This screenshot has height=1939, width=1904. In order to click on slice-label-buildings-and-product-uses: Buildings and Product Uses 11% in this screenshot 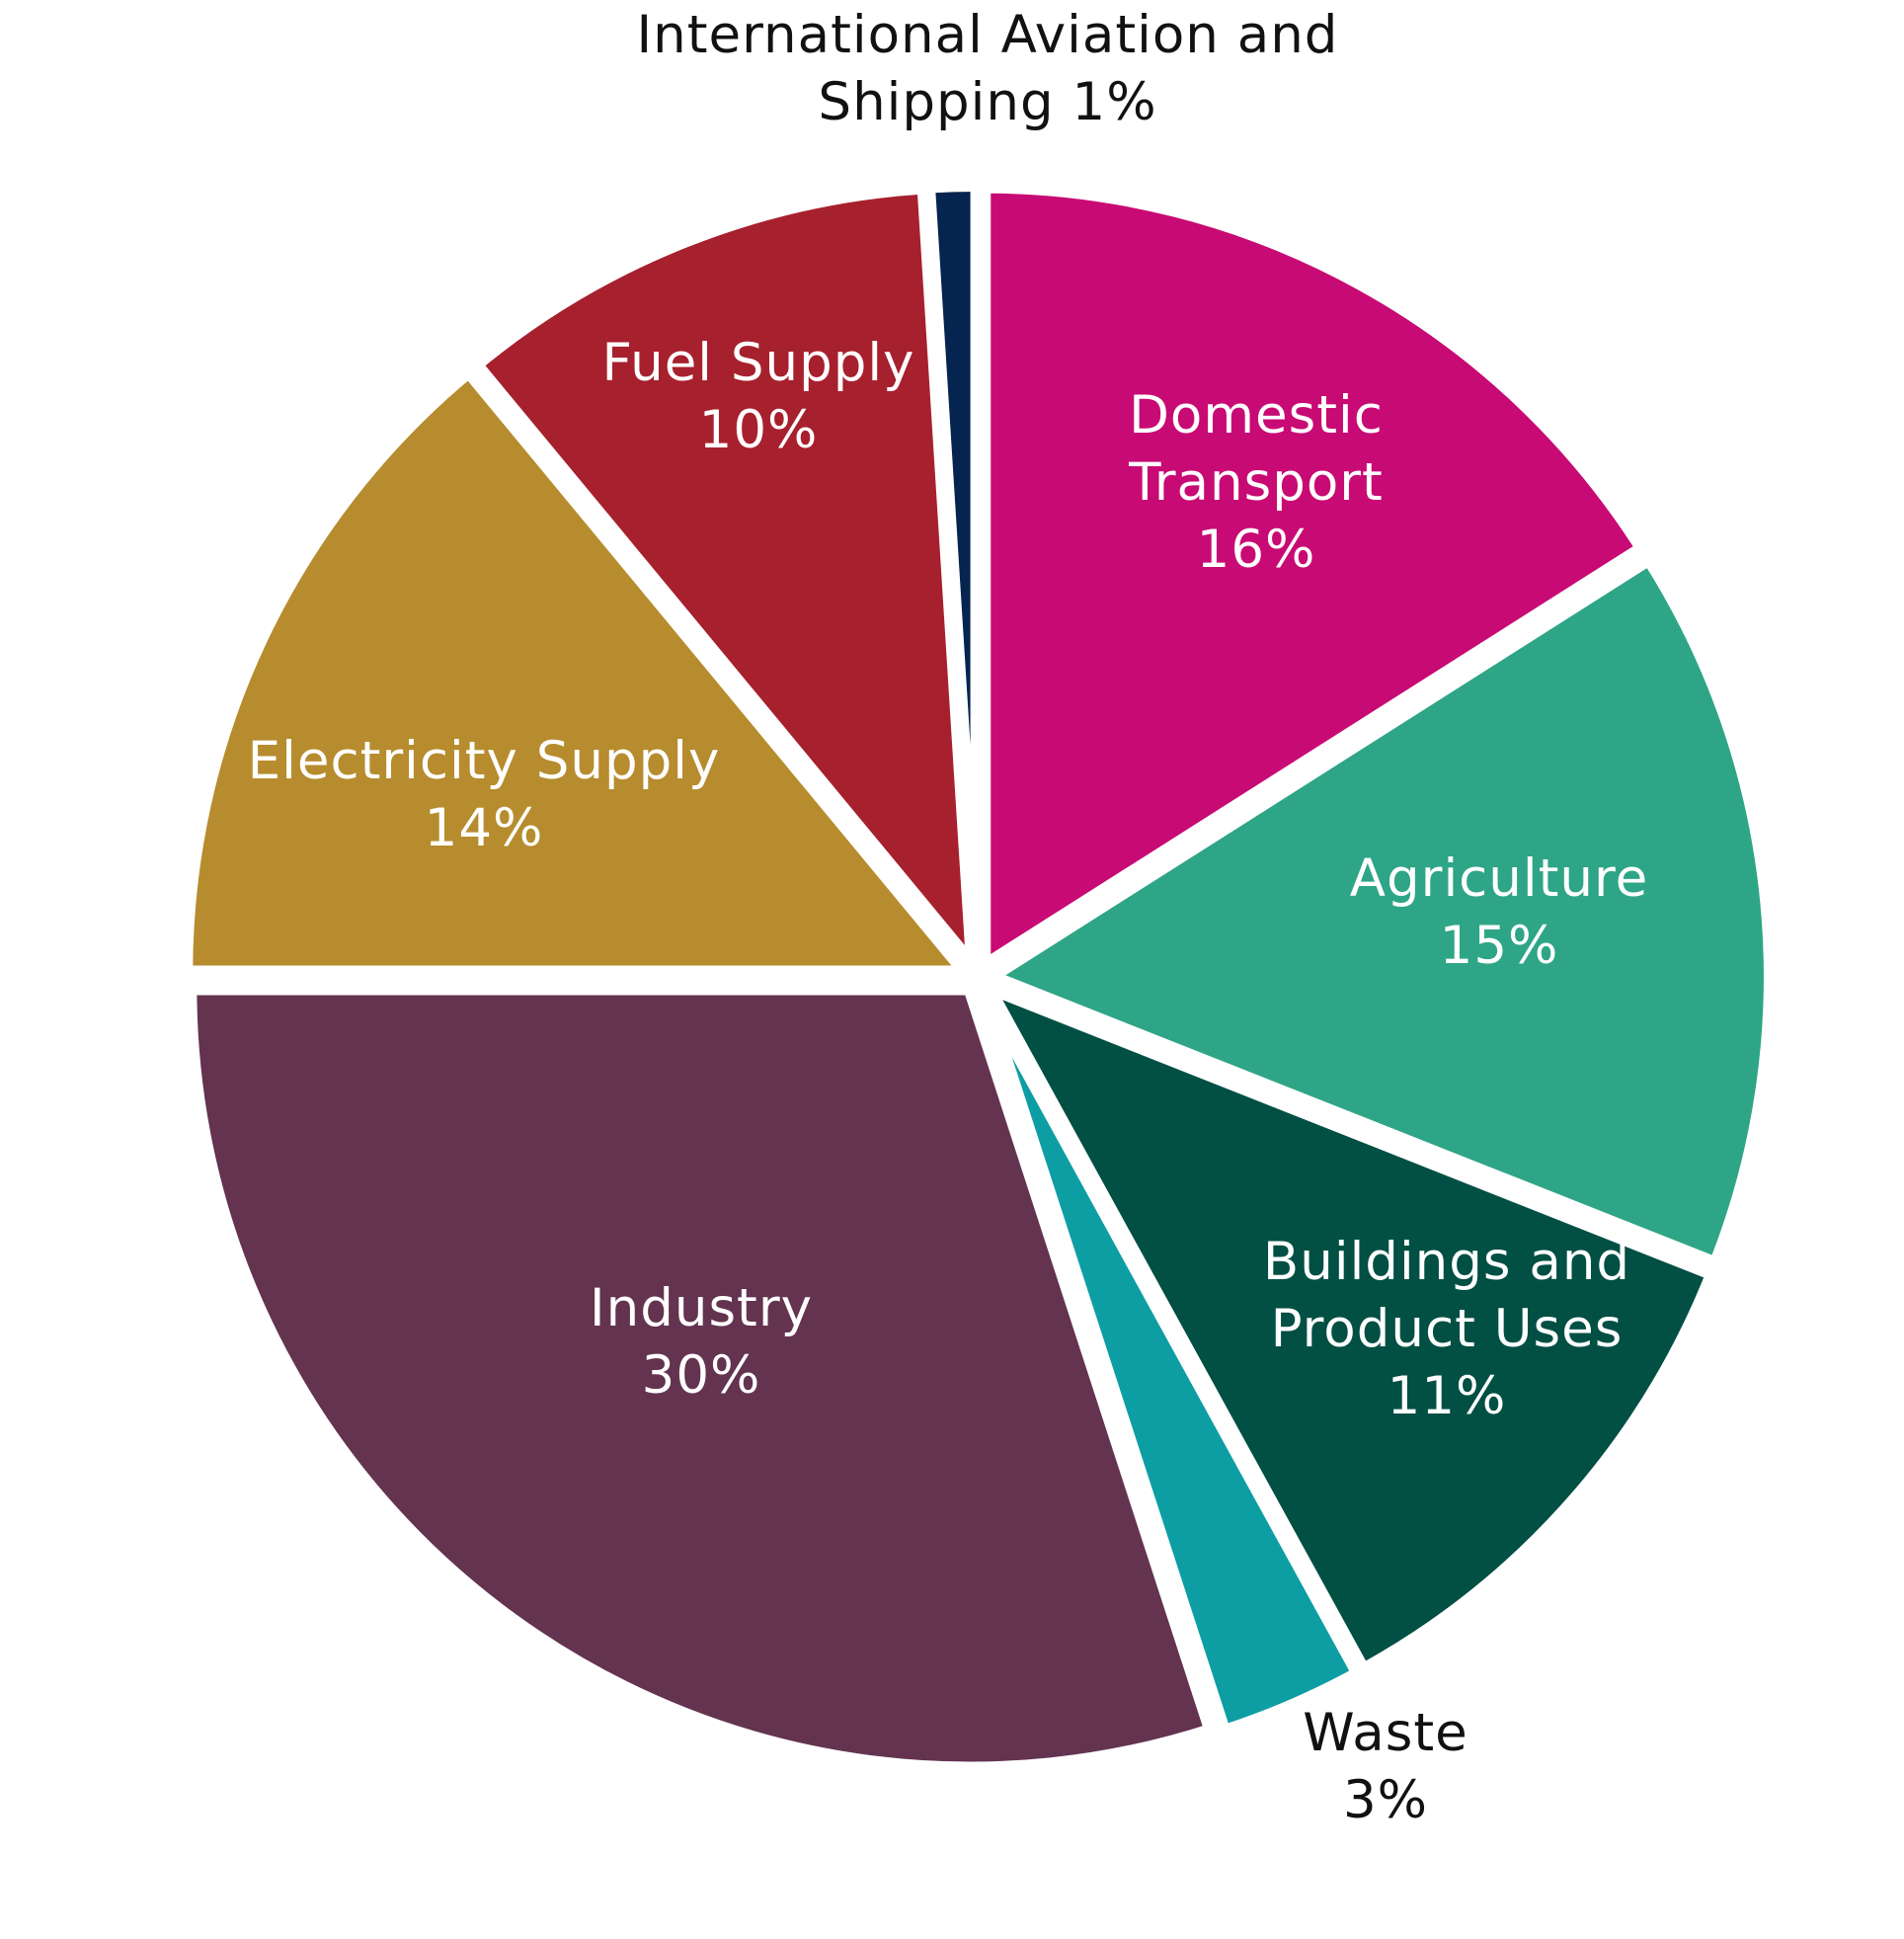, I will do `click(1446, 1329)`.